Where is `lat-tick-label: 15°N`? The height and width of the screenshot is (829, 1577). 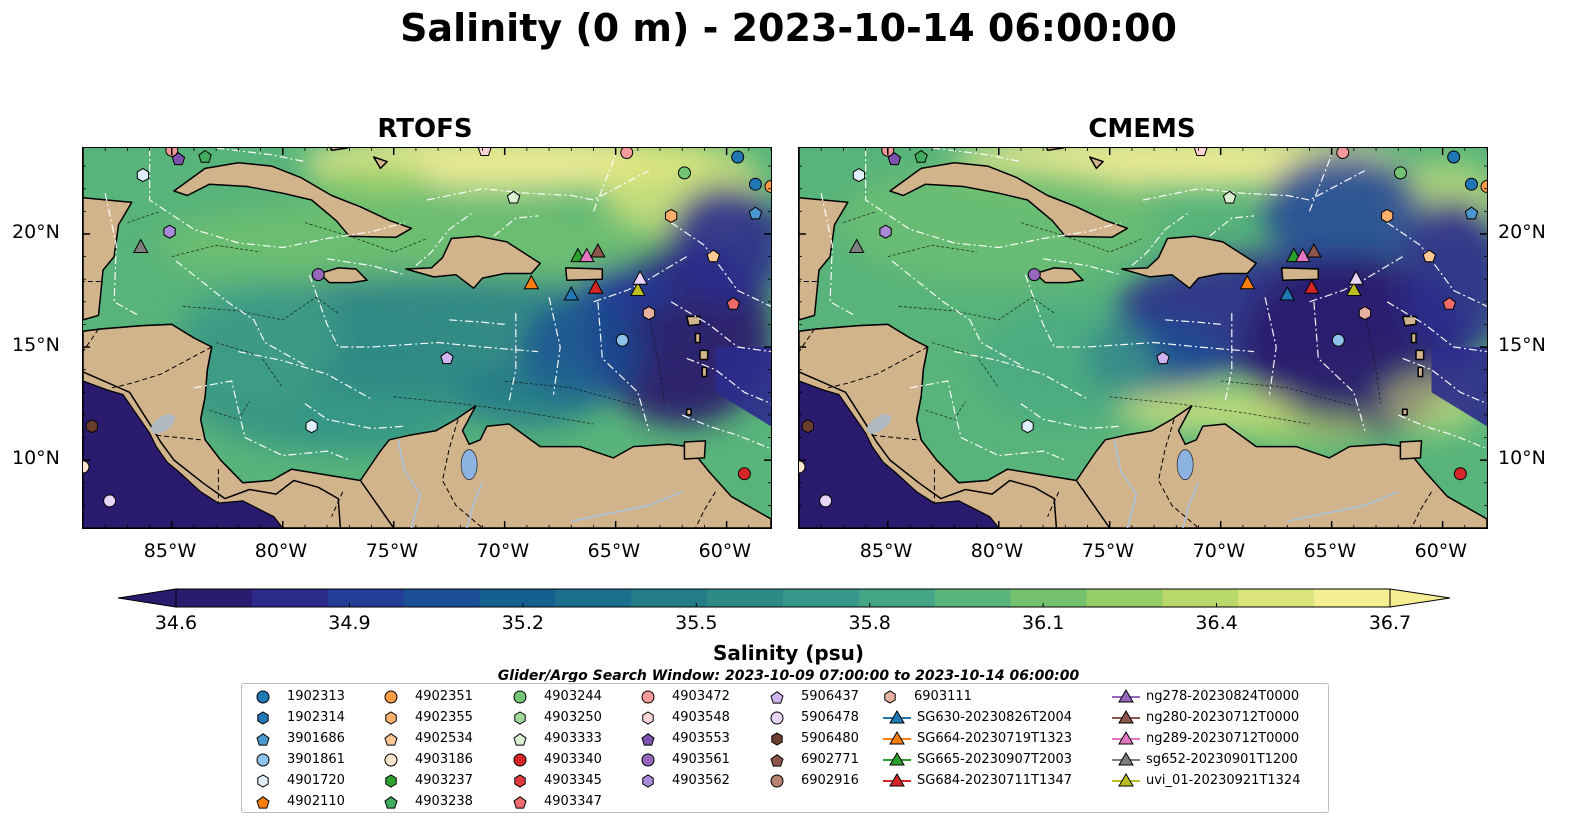 lat-tick-label: 15°N is located at coordinates (36, 345).